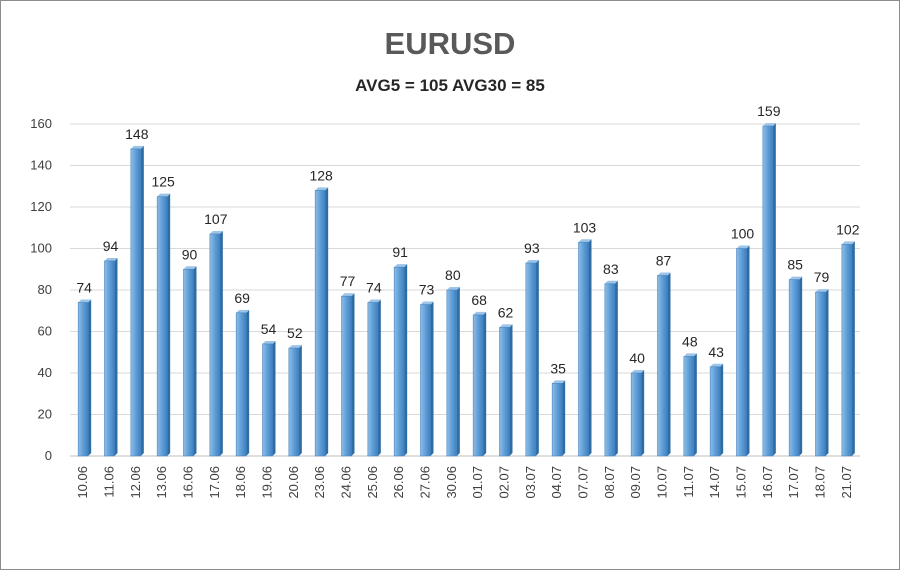 This screenshot has height=570, width=900. I want to click on data-label: 35, so click(558, 368).